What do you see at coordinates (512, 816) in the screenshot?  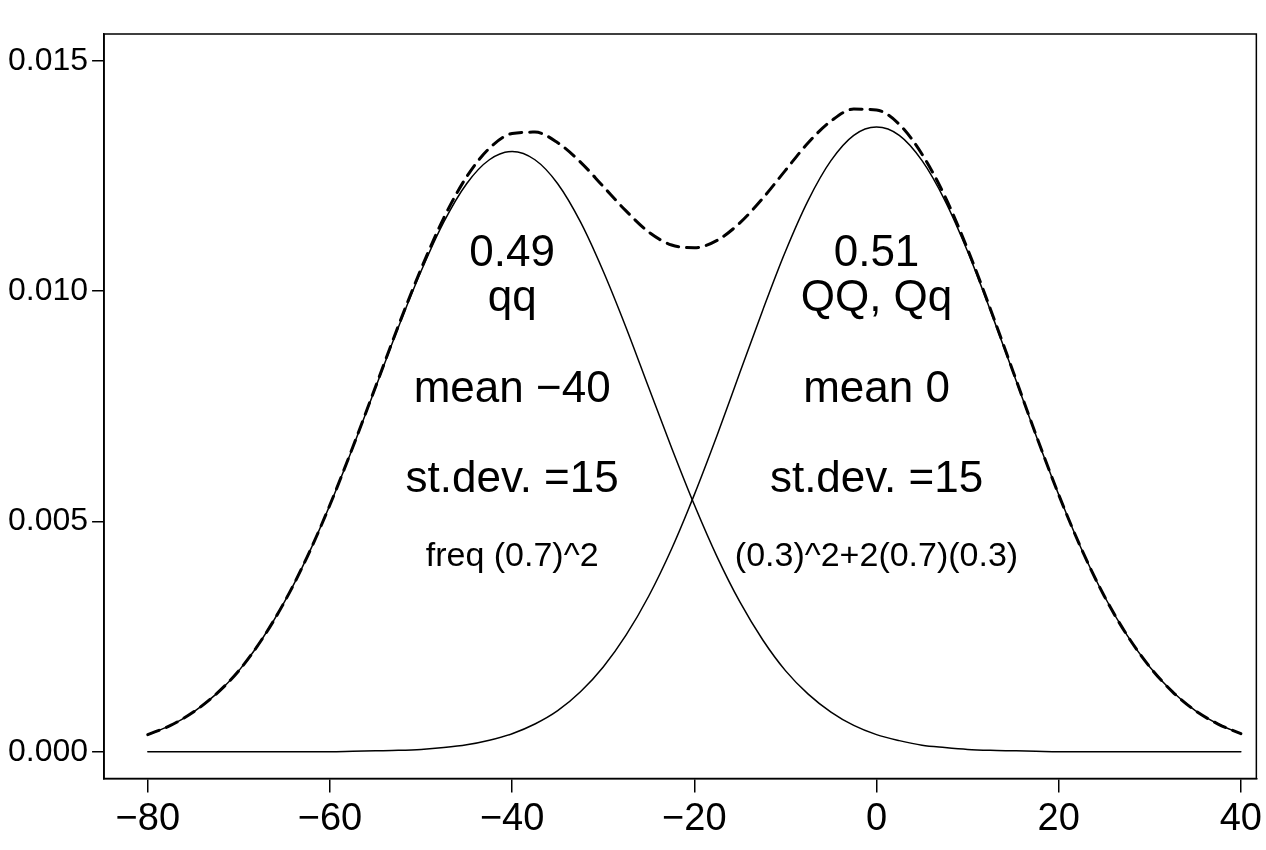 I see `x-tick-label: −40` at bounding box center [512, 816].